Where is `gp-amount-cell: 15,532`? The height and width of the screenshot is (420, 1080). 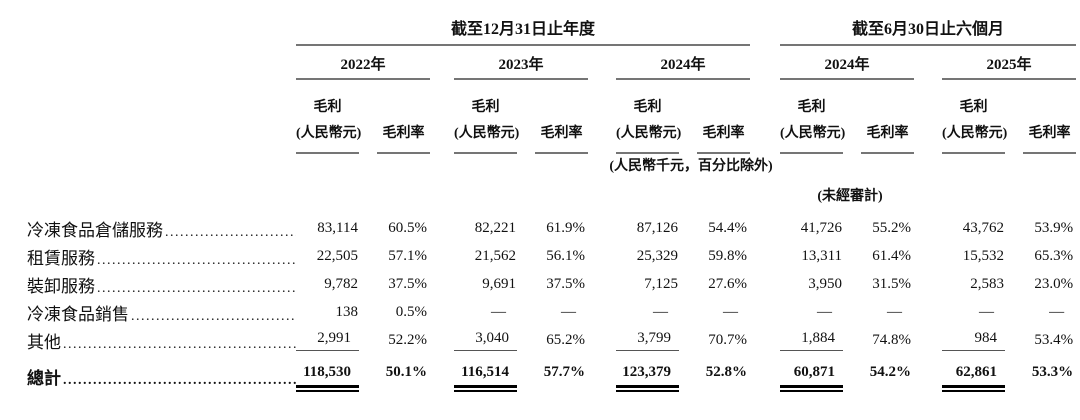 gp-amount-cell: 15,532 is located at coordinates (983, 255).